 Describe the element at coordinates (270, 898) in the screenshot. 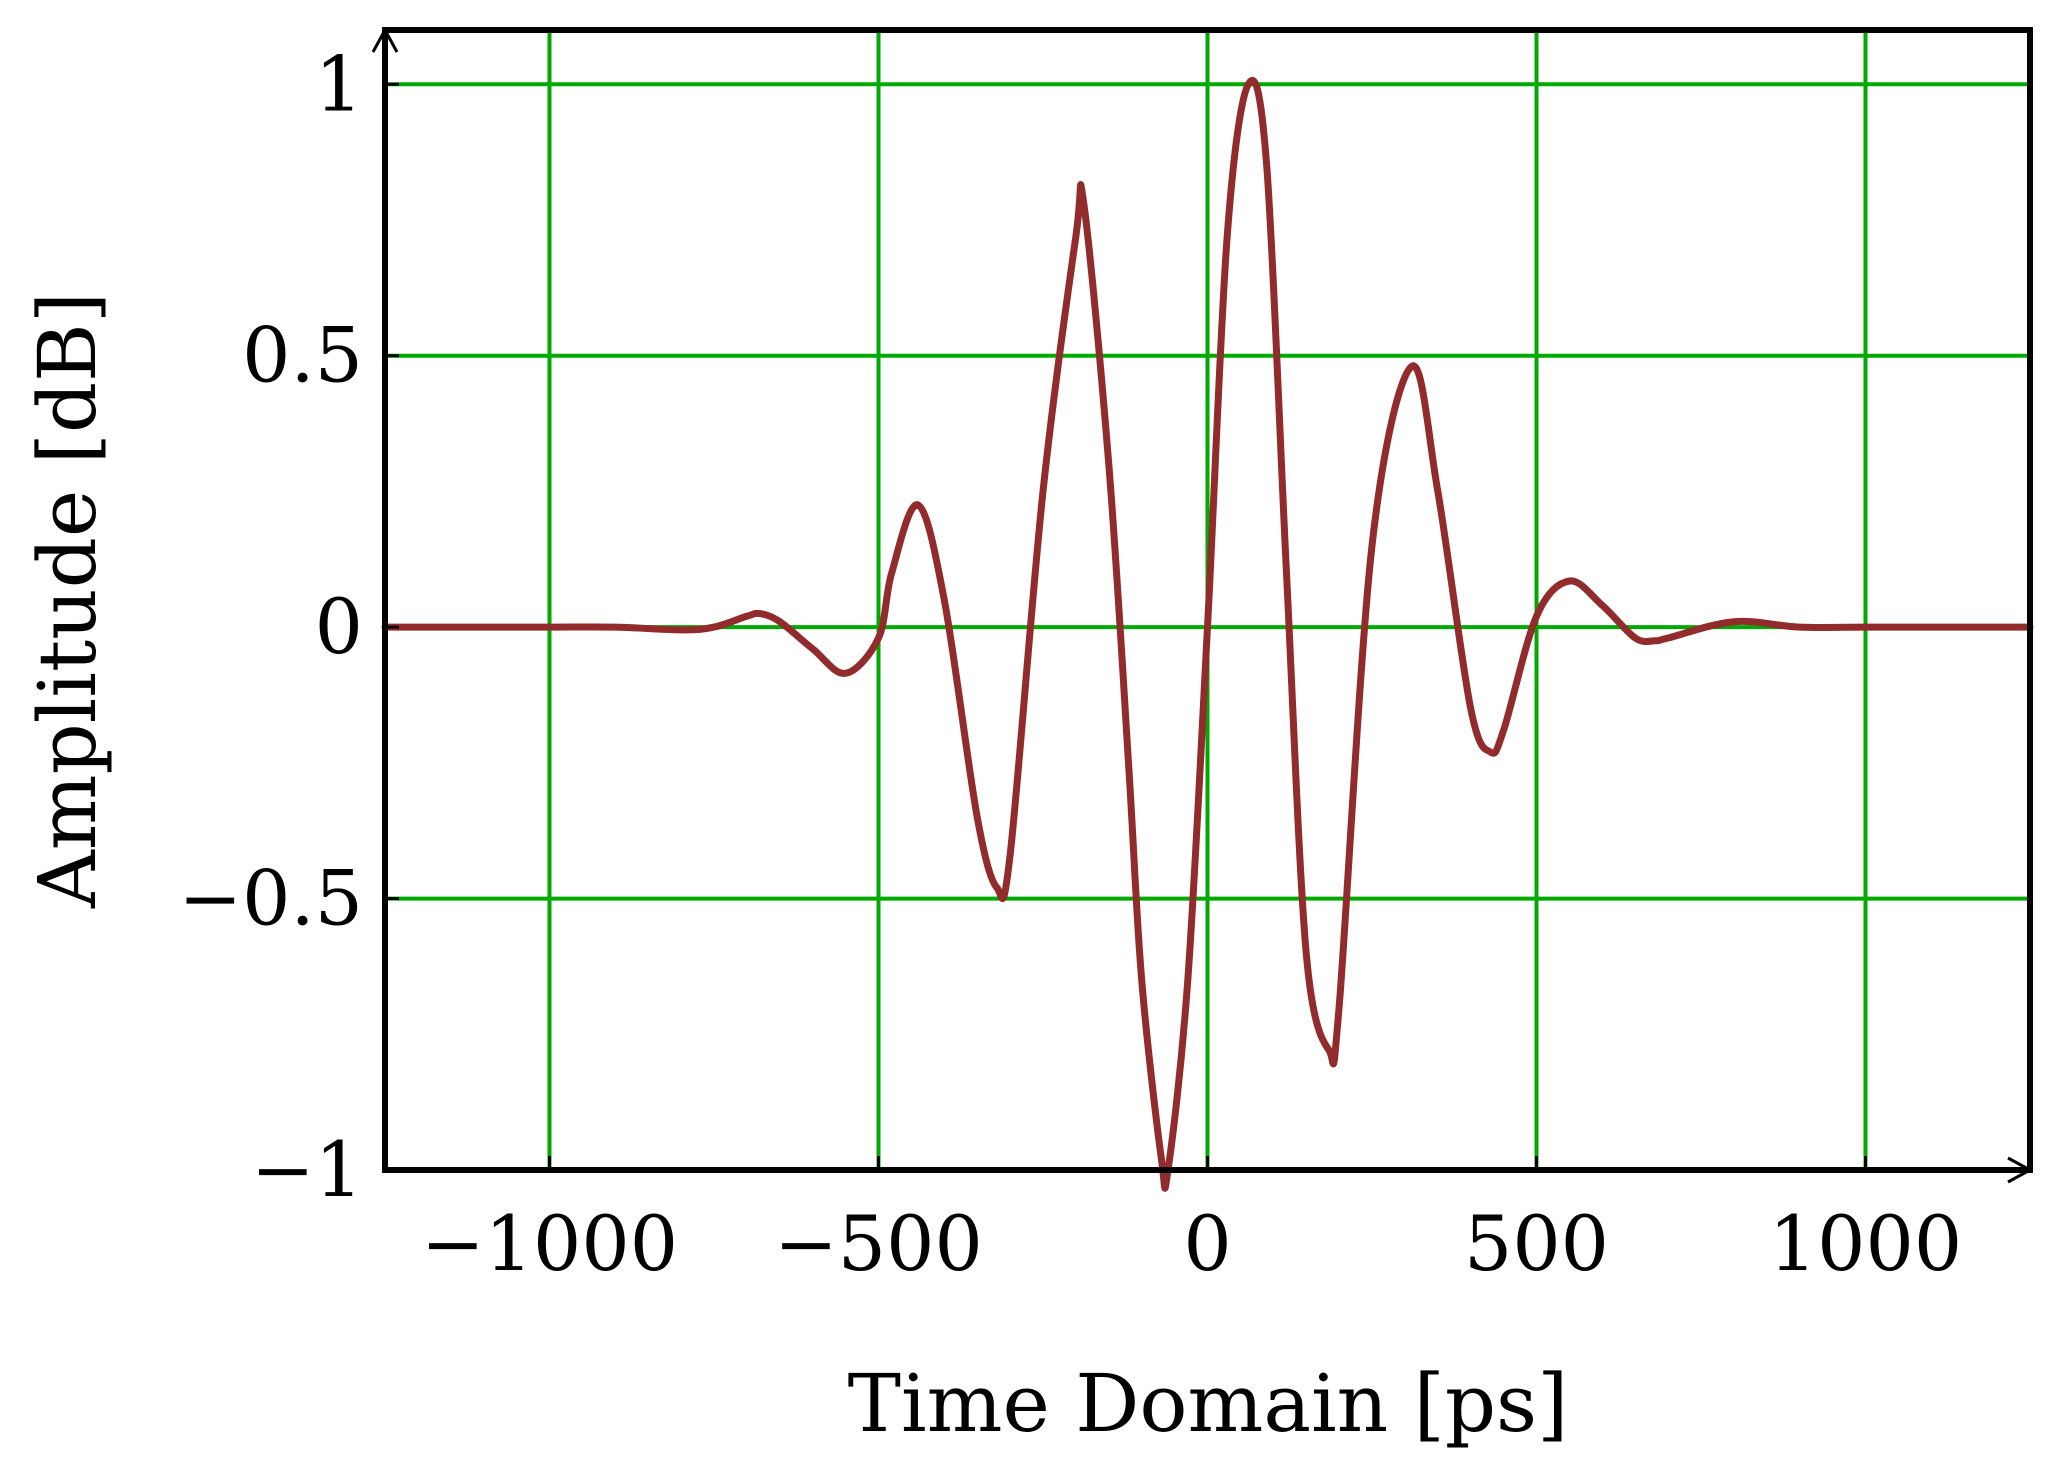

I see `y-tick-label: −0.5` at that location.